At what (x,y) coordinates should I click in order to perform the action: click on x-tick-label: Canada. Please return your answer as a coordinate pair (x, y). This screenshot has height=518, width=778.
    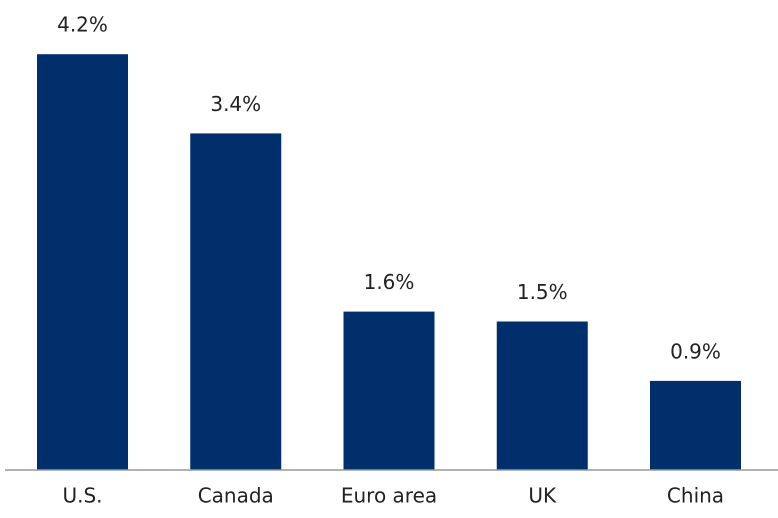
    Looking at the image, I should click on (236, 496).